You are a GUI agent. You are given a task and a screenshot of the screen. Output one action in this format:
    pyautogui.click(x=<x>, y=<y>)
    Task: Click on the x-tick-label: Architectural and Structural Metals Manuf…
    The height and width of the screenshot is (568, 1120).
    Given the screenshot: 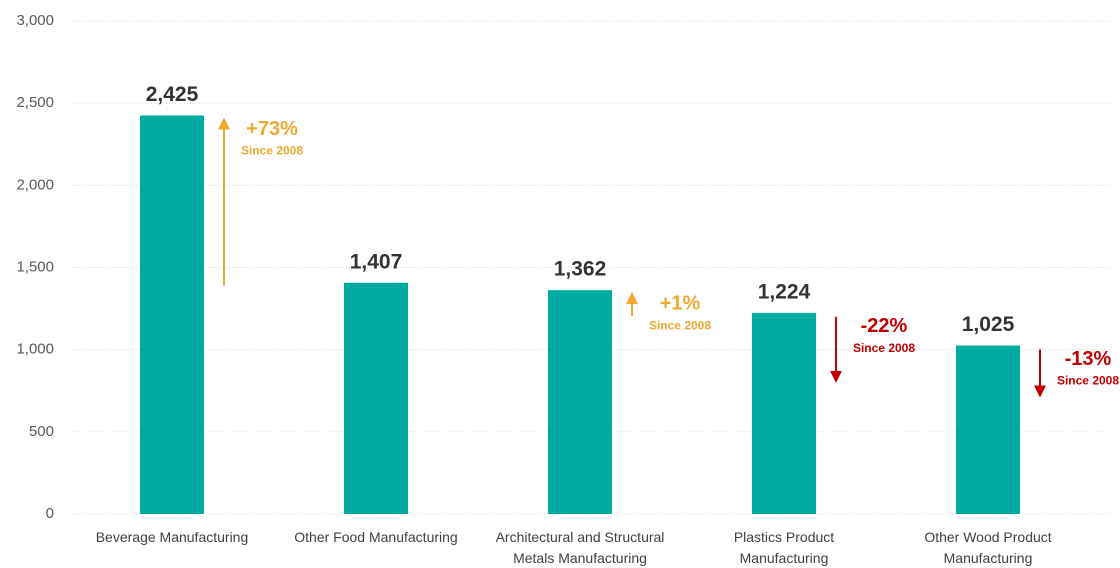 What is the action you would take?
    pyautogui.click(x=580, y=547)
    